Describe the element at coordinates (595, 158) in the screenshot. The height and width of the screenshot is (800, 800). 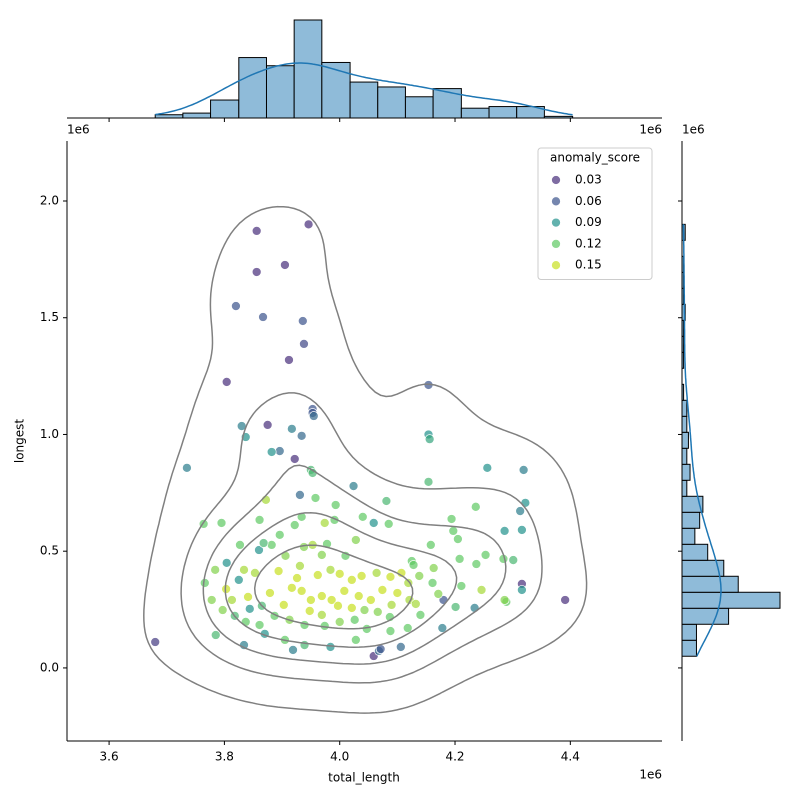
I see `legend-title: anomaly_score` at that location.